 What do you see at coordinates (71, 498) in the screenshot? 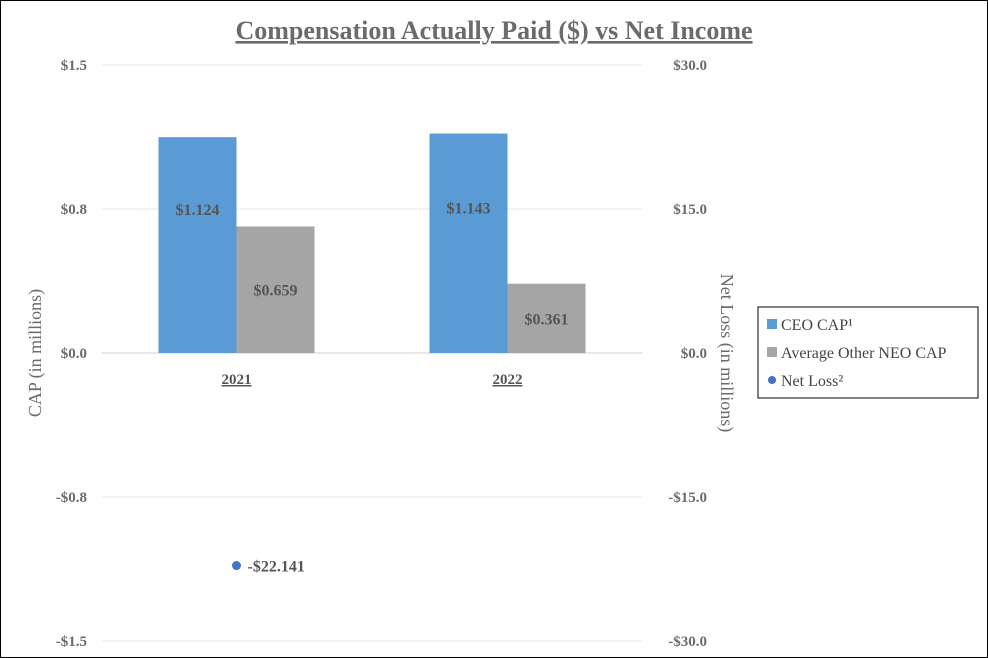
I see `y-tick-label: -$0.8` at bounding box center [71, 498].